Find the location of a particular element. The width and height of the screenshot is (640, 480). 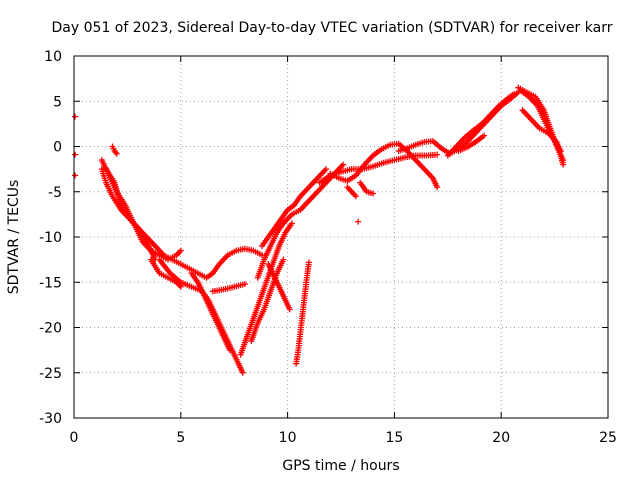

x-tick-label: 20 is located at coordinates (501, 438).